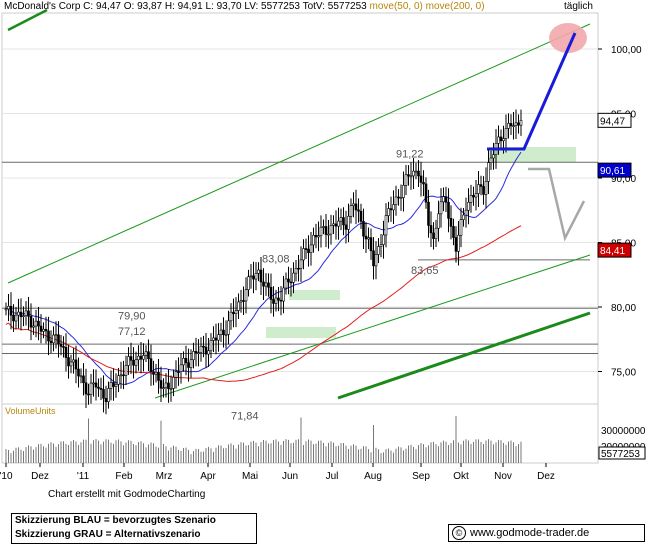 This screenshot has height=544, width=652. Describe the element at coordinates (164, 476) in the screenshot. I see `x-tick-label: Mrz` at that location.